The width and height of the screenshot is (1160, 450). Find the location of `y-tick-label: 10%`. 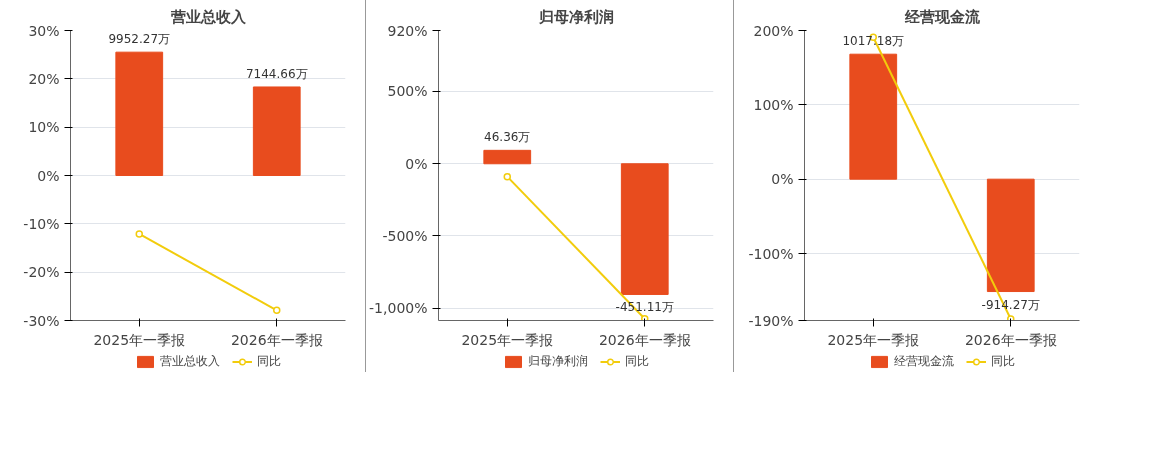

y-tick-label: 10% is located at coordinates (44, 127).